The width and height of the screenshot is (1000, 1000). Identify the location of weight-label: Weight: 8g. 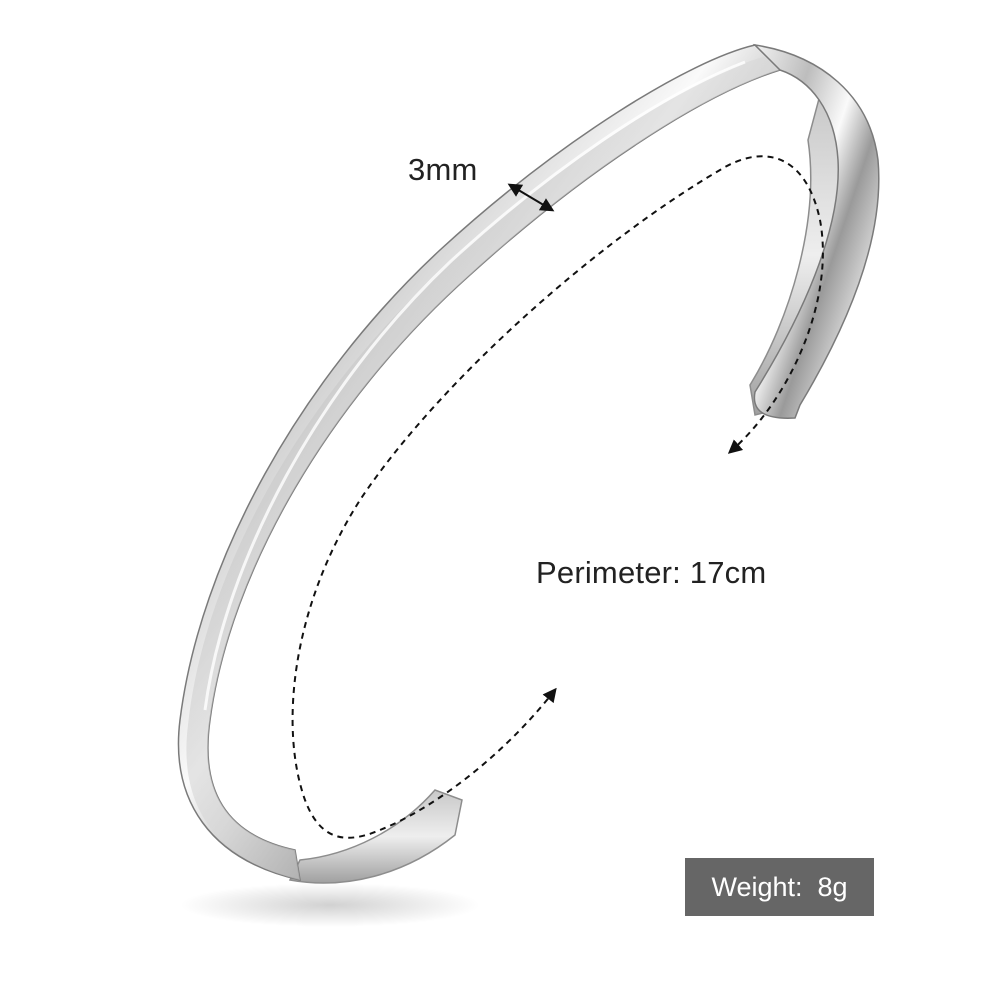
(779, 886).